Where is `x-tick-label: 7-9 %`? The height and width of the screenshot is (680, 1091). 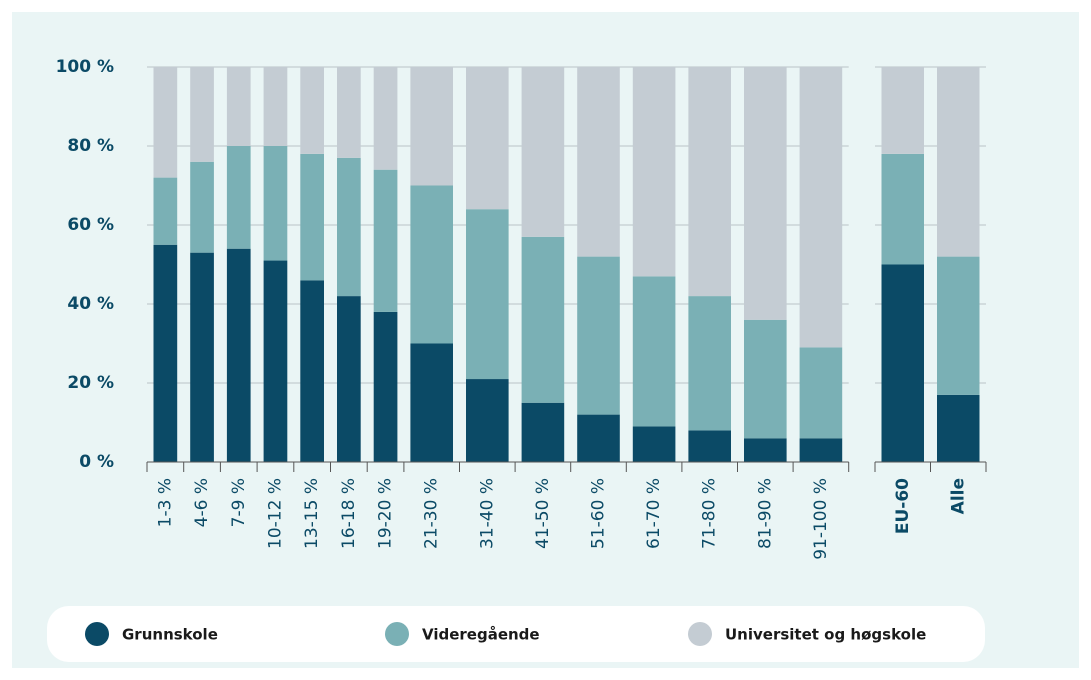
x-tick-label: 7-9 % is located at coordinates (239, 502).